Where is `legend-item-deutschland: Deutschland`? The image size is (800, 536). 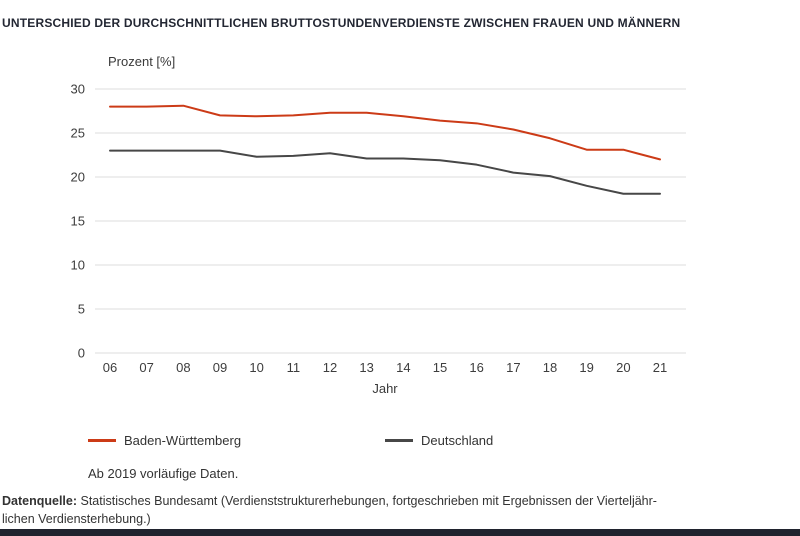
legend-item-deutschland: Deutschland is located at coordinates (439, 440).